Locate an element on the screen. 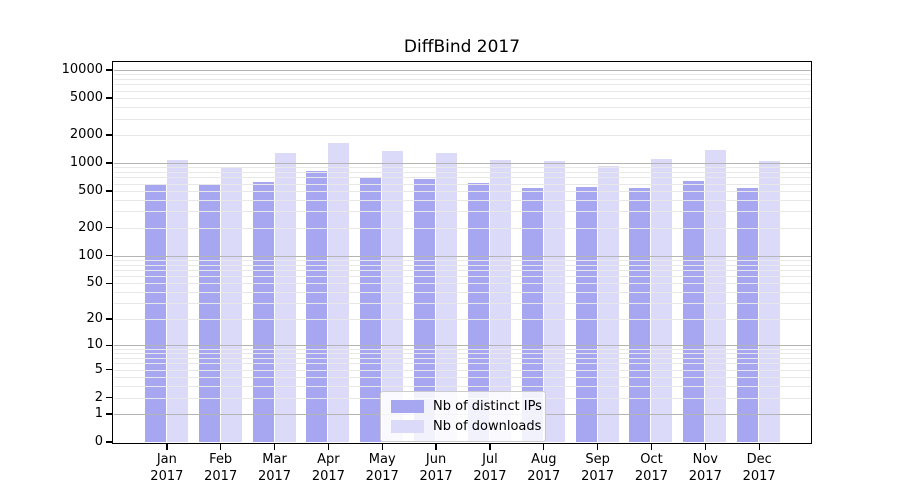 The image size is (900, 500). x-tick-month: Sep is located at coordinates (597, 459).